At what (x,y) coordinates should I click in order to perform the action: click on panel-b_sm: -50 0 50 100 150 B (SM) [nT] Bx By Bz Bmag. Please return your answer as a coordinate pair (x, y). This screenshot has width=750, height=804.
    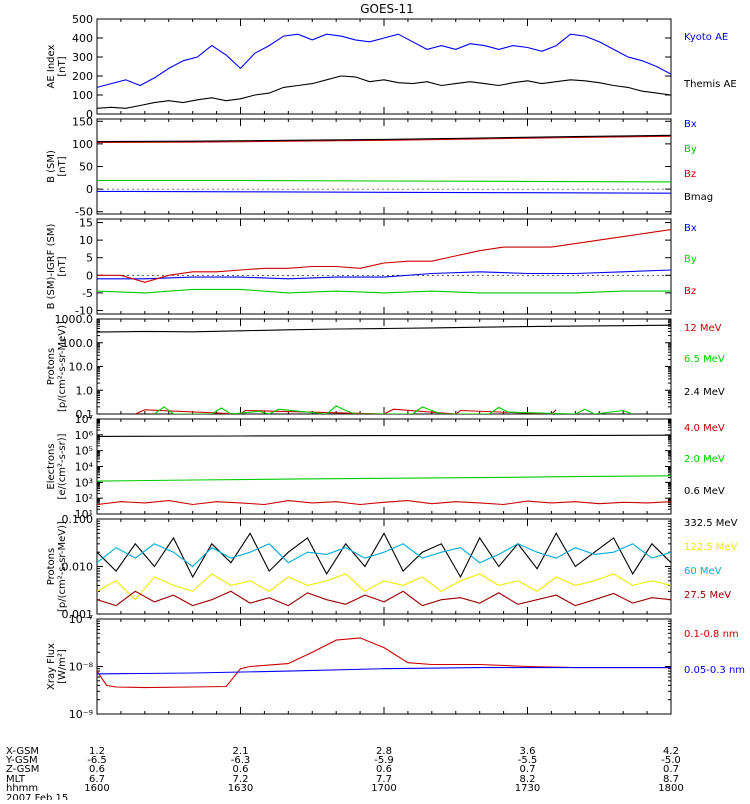
    Looking at the image, I should click on (379, 166).